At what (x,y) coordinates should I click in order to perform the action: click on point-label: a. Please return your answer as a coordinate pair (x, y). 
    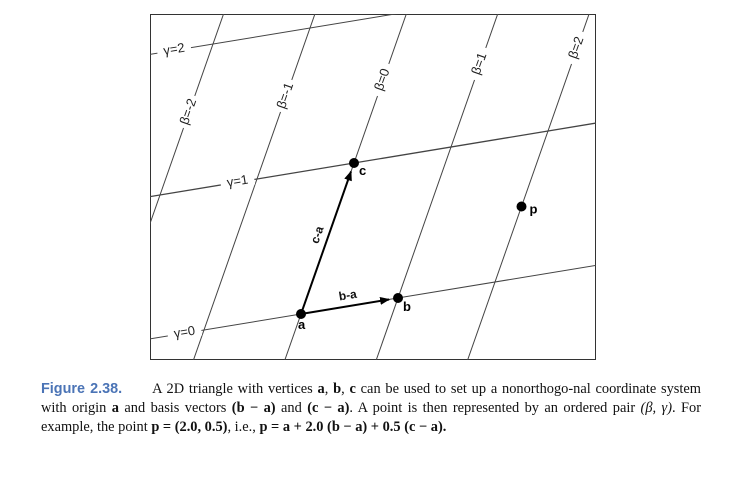
    Looking at the image, I should click on (302, 324).